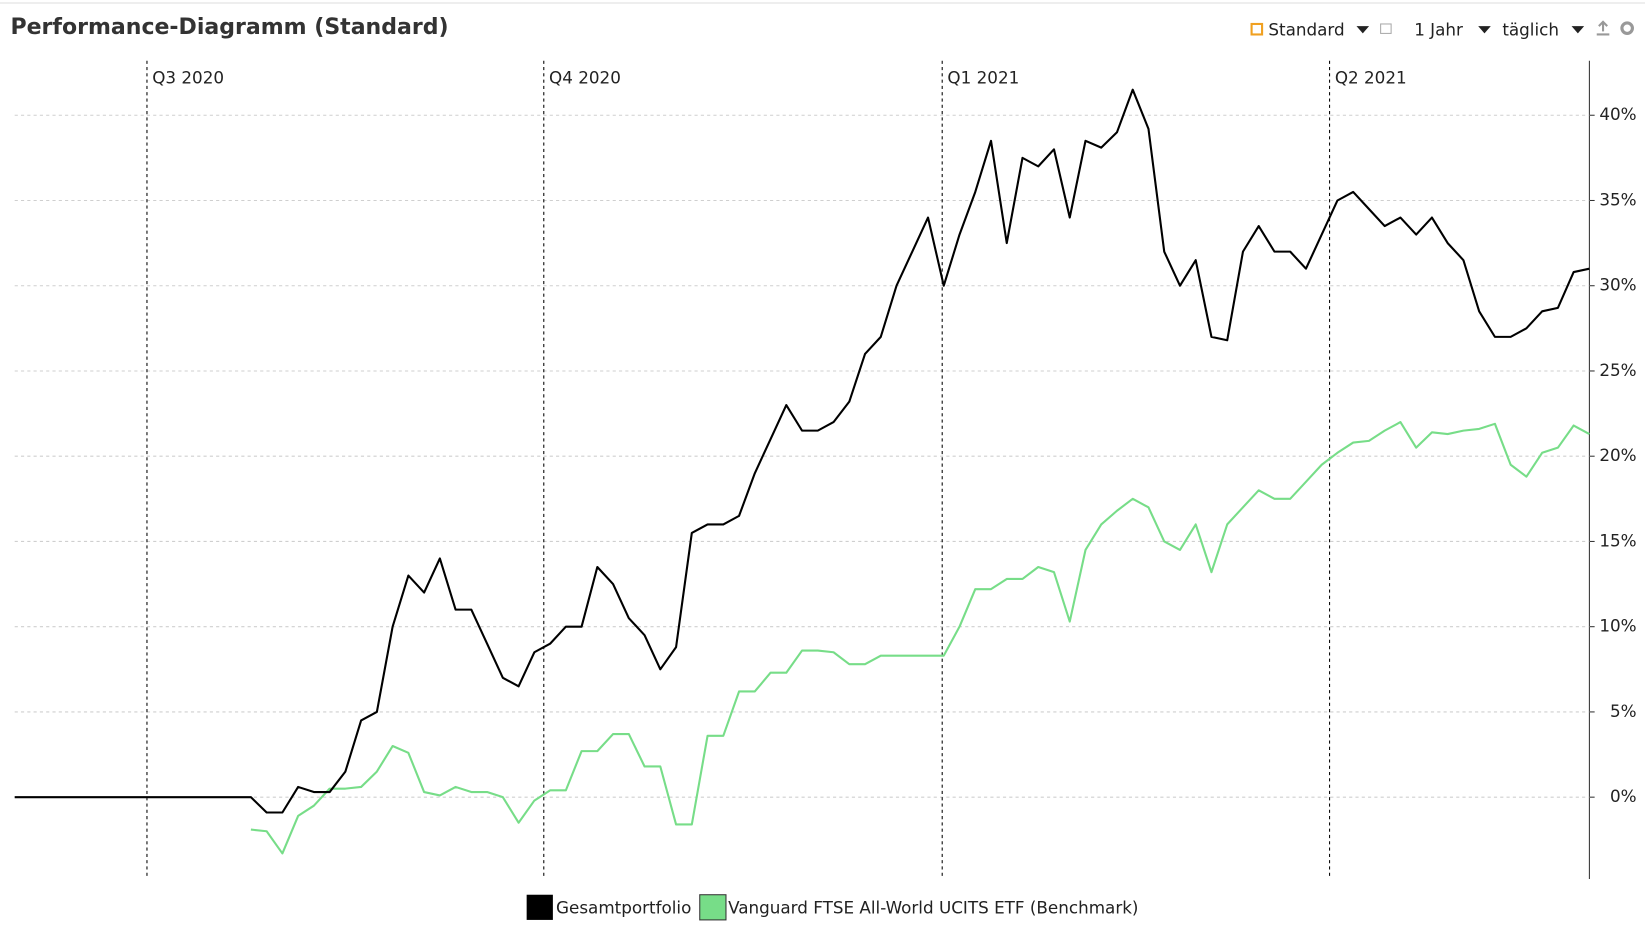  Describe the element at coordinates (1617, 114) in the screenshot. I see `y-tick-label: 40%` at that location.